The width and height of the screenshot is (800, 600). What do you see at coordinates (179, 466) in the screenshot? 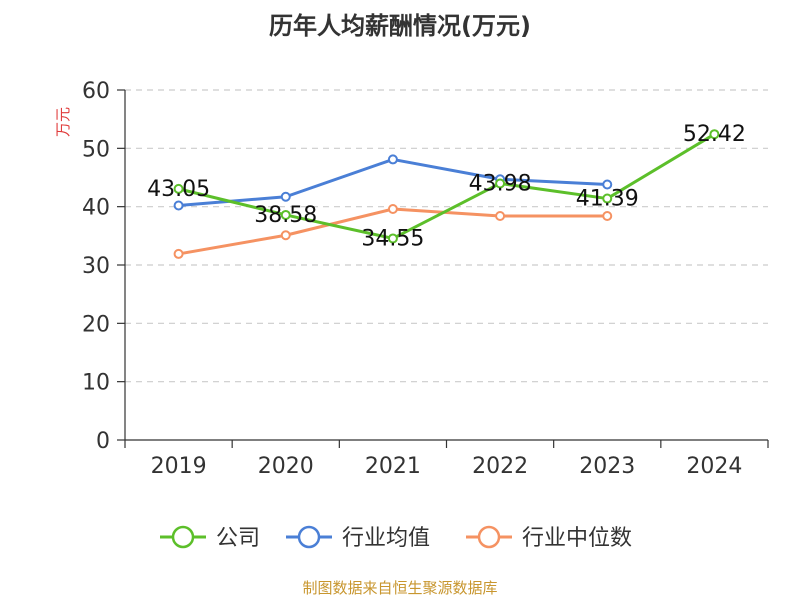
I see `x-tick-label: 2019` at bounding box center [179, 466].